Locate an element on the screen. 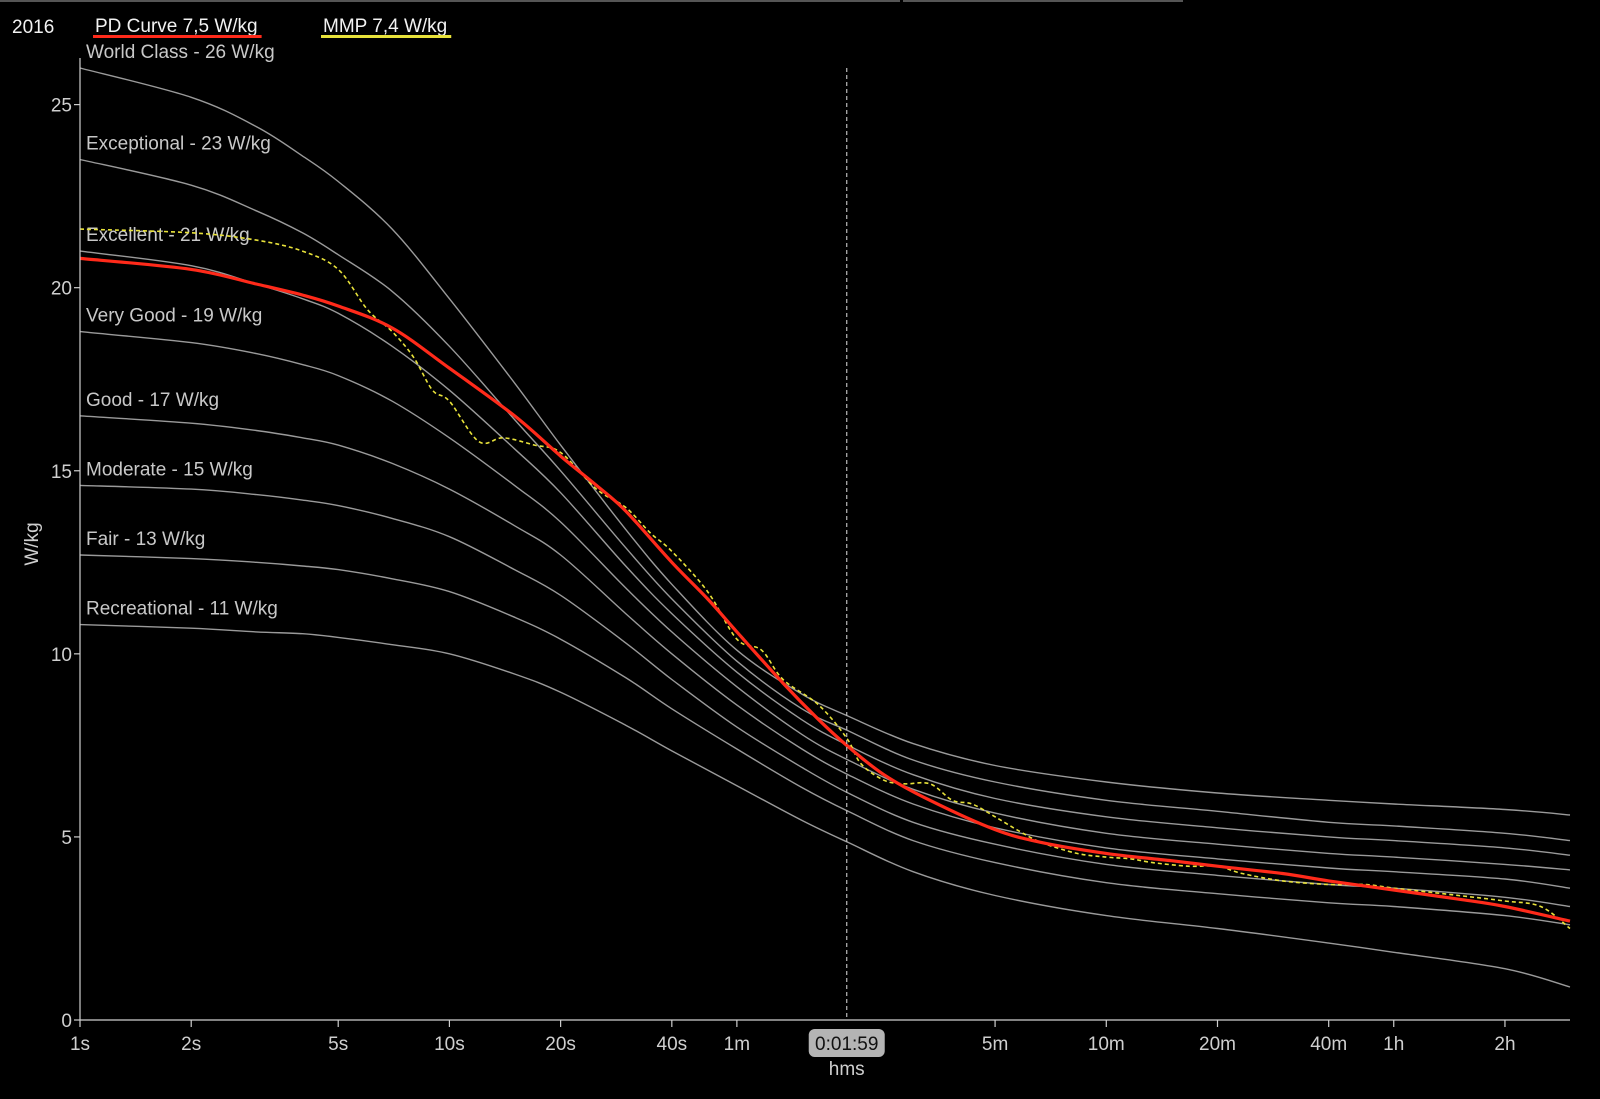 The width and height of the screenshot is (1600, 1099). y-tick-label-0: 0 is located at coordinates (66, 1021).